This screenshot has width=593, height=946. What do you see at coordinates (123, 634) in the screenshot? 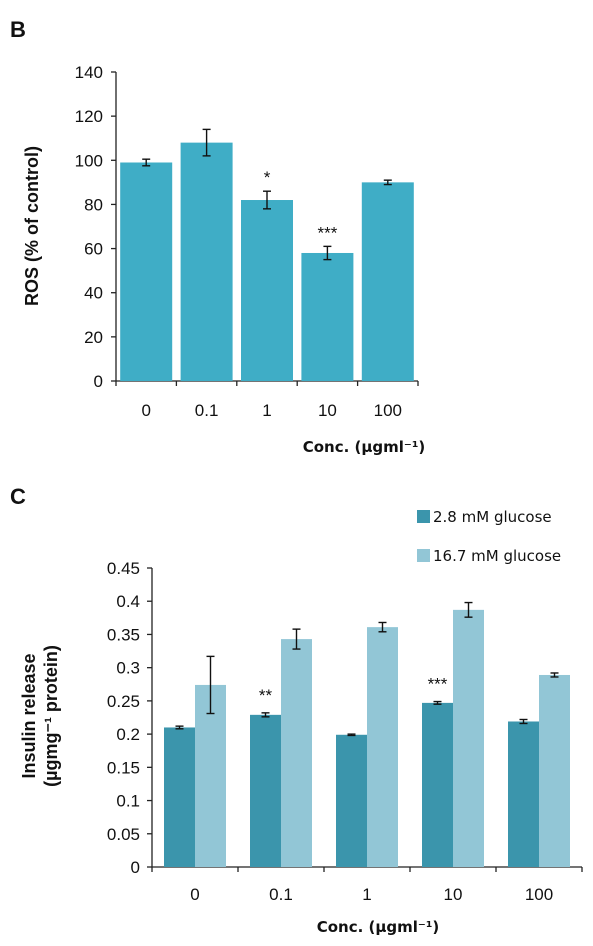
I see `panel-c-y-tick-label: 0.35` at bounding box center [123, 634].